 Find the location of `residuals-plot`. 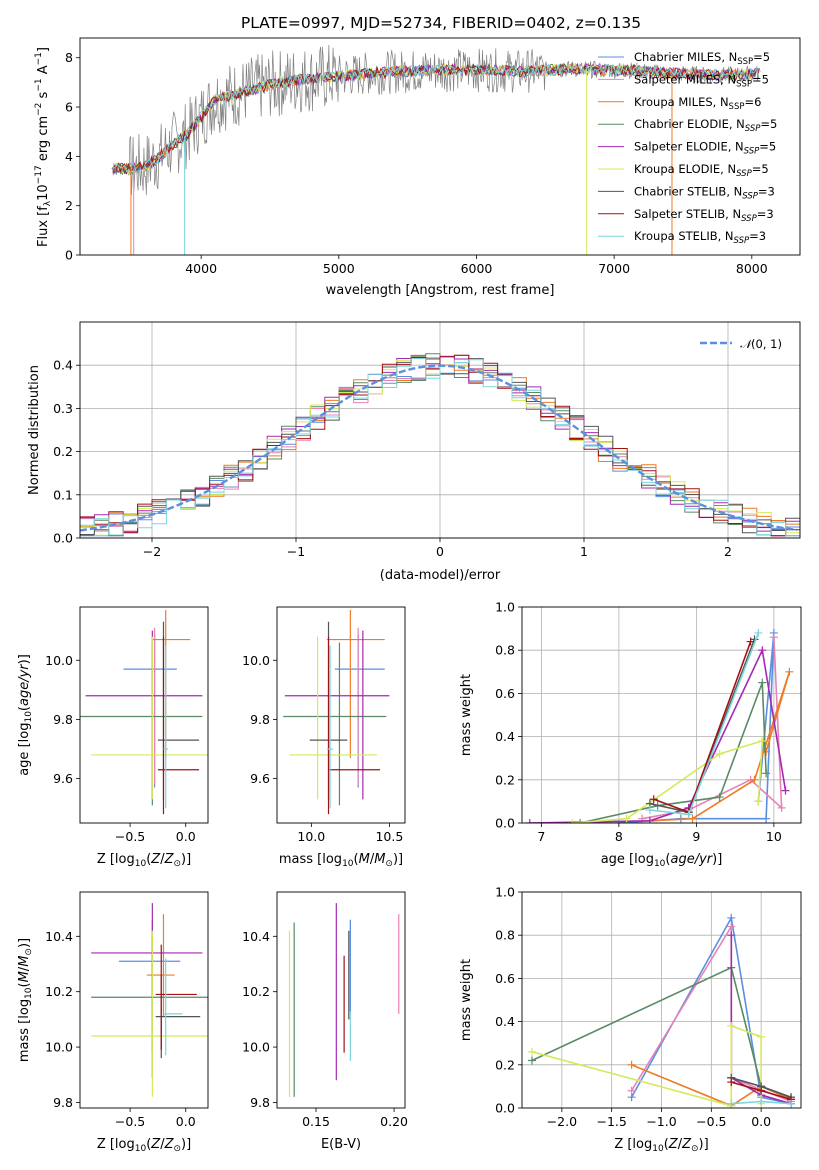

residuals-plot is located at coordinates (440, 445).